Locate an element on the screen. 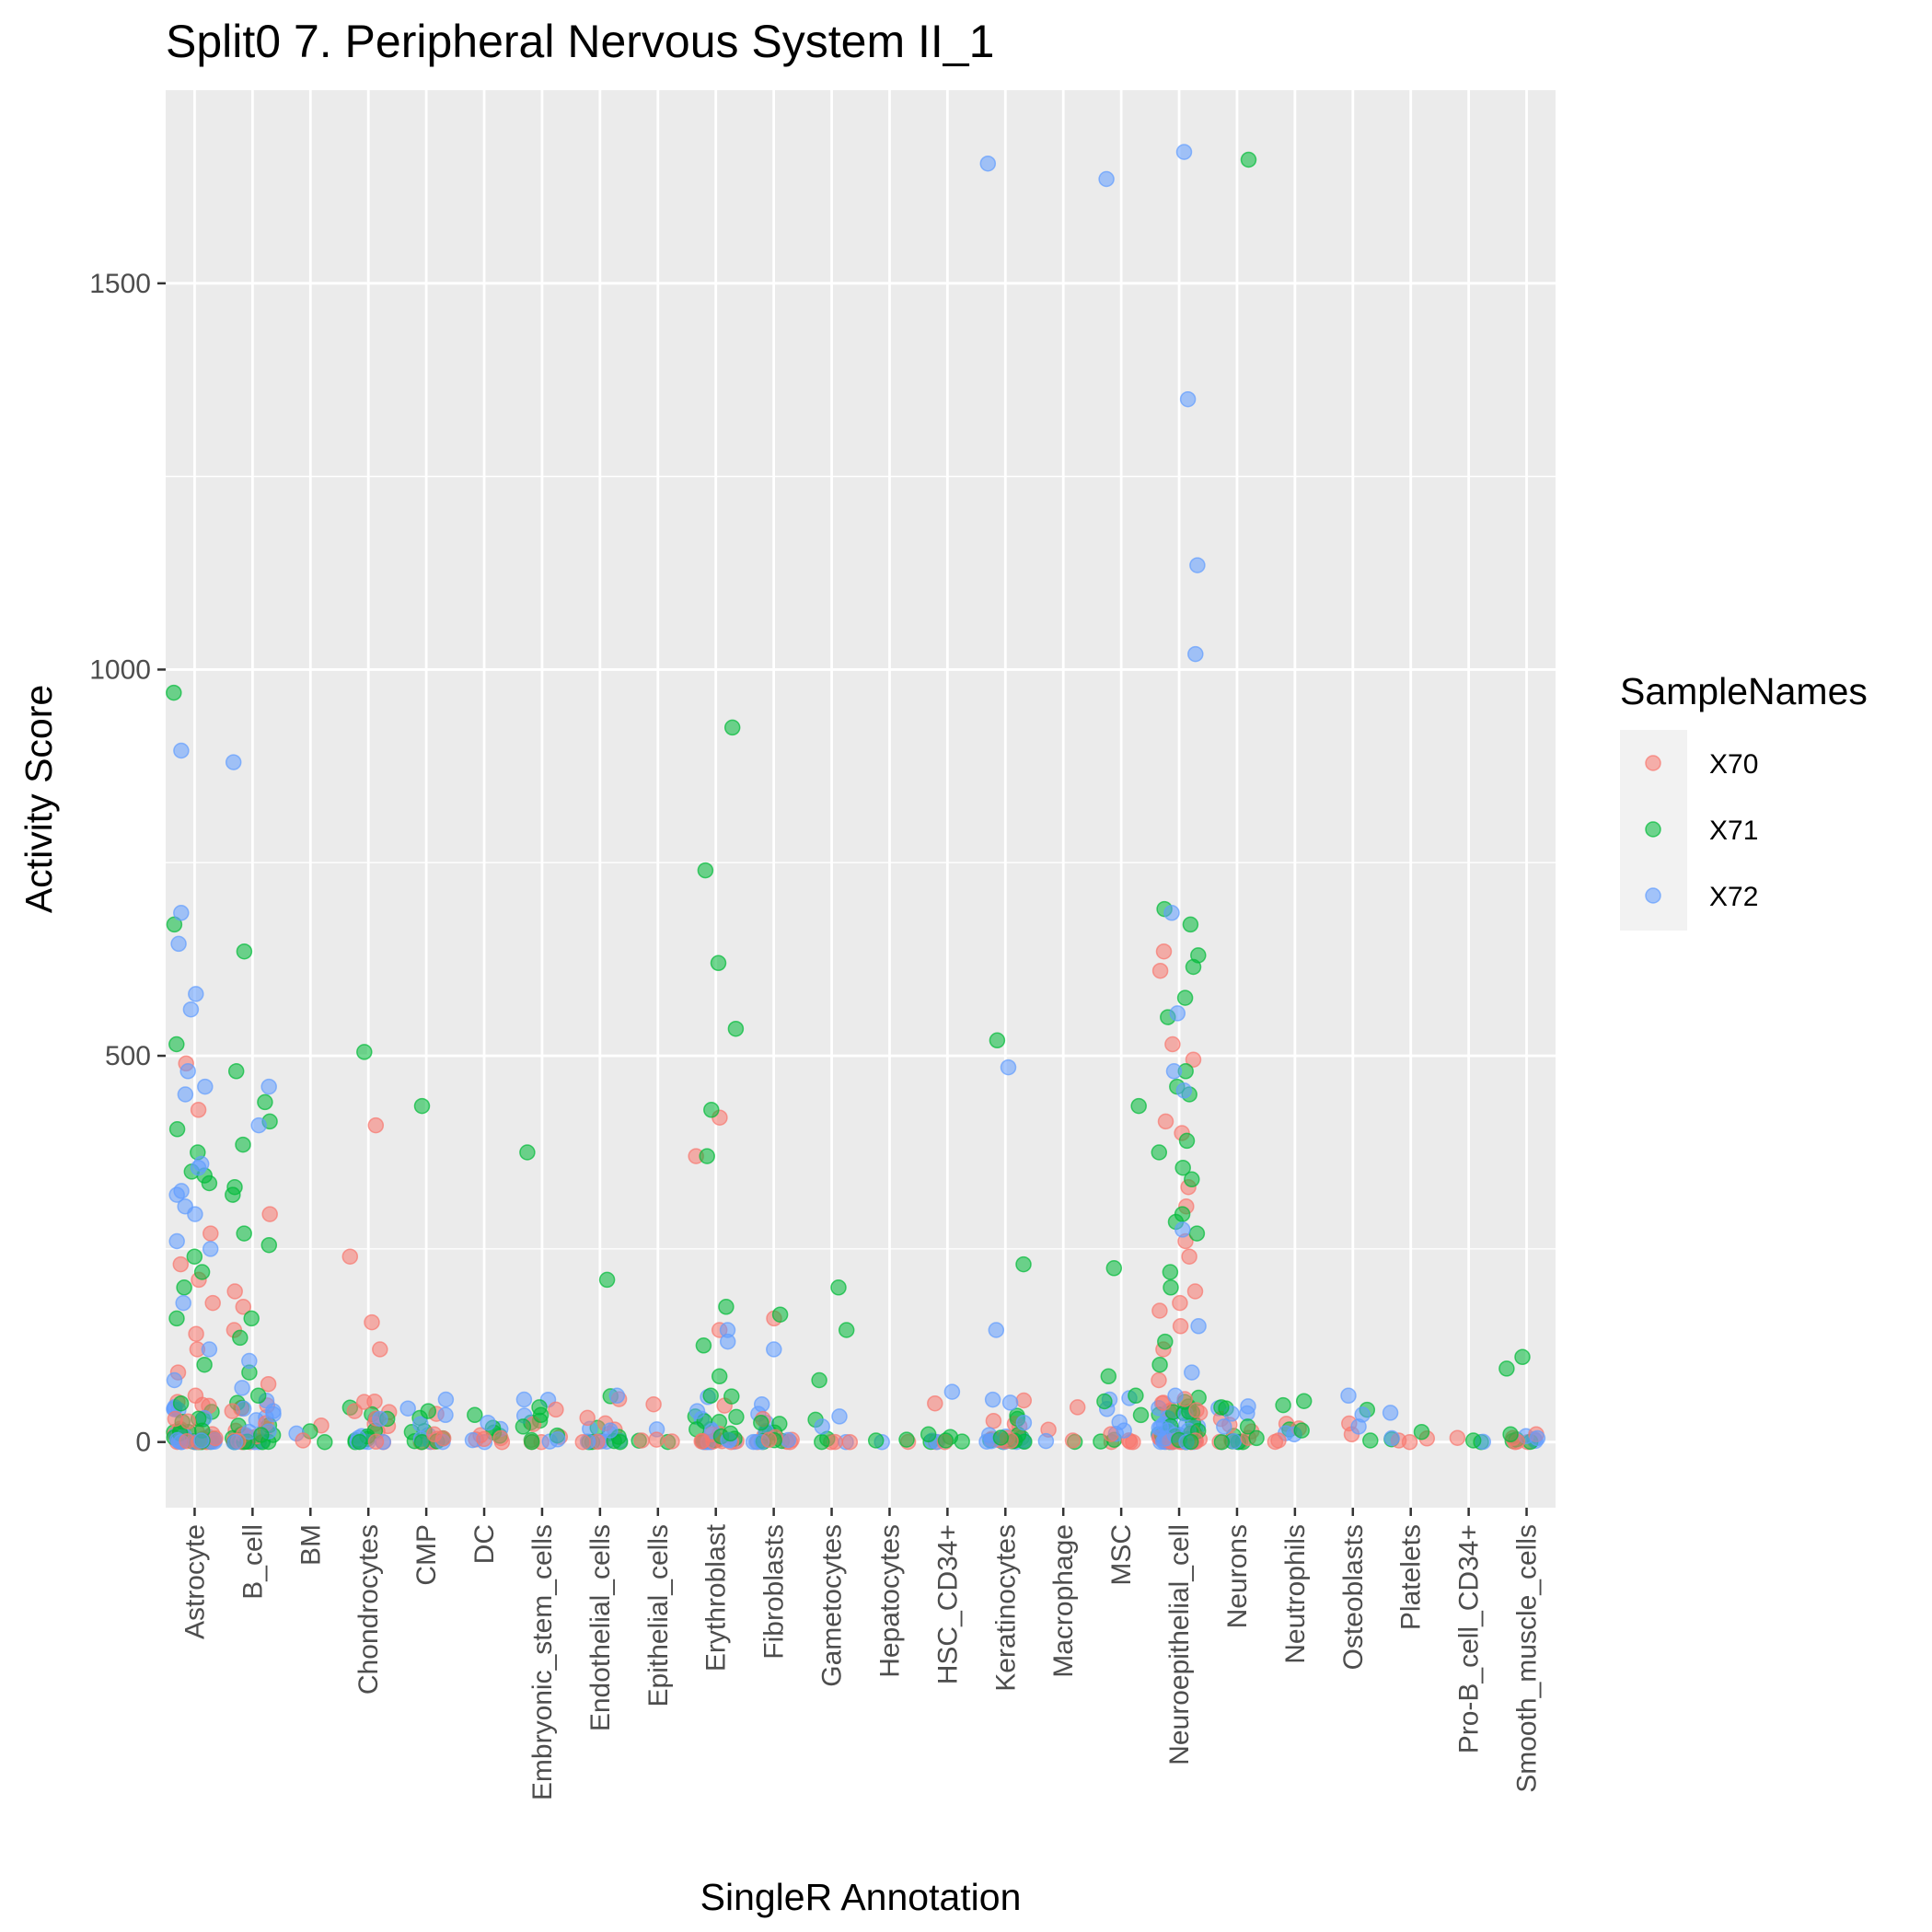  x-axis-title: SingleR Annotation is located at coordinates (861, 1897).